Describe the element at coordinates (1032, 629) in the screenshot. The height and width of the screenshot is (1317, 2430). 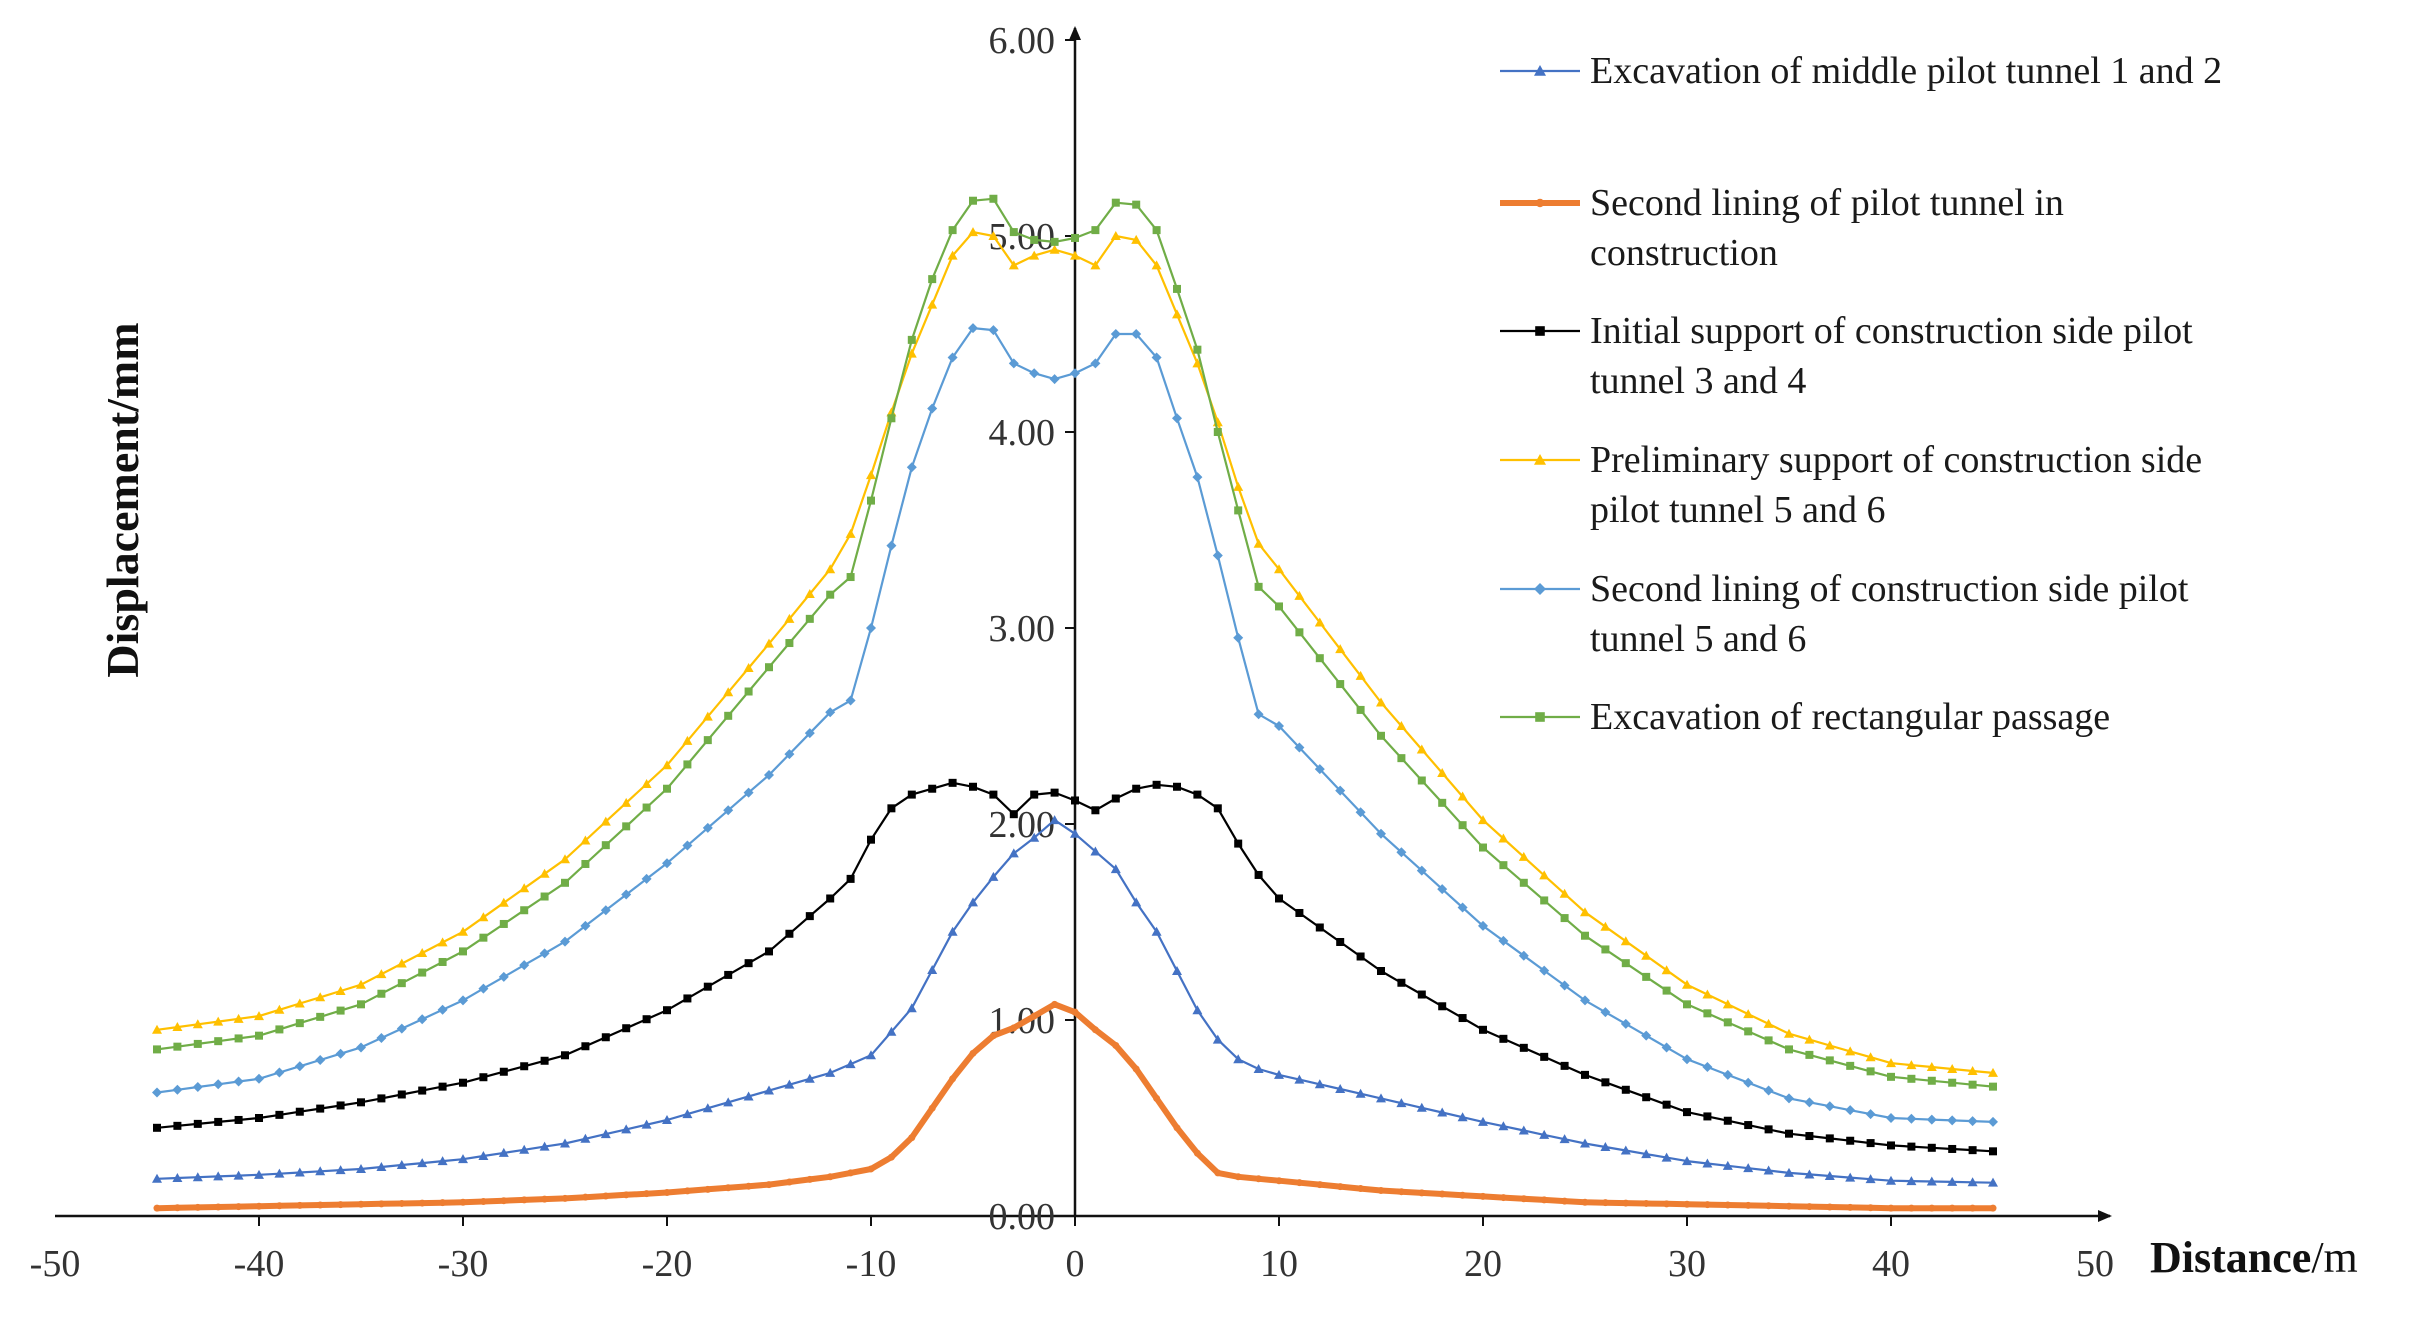
I see `y-tick-labels: 0.001.002.003.004.005.006.00` at that location.